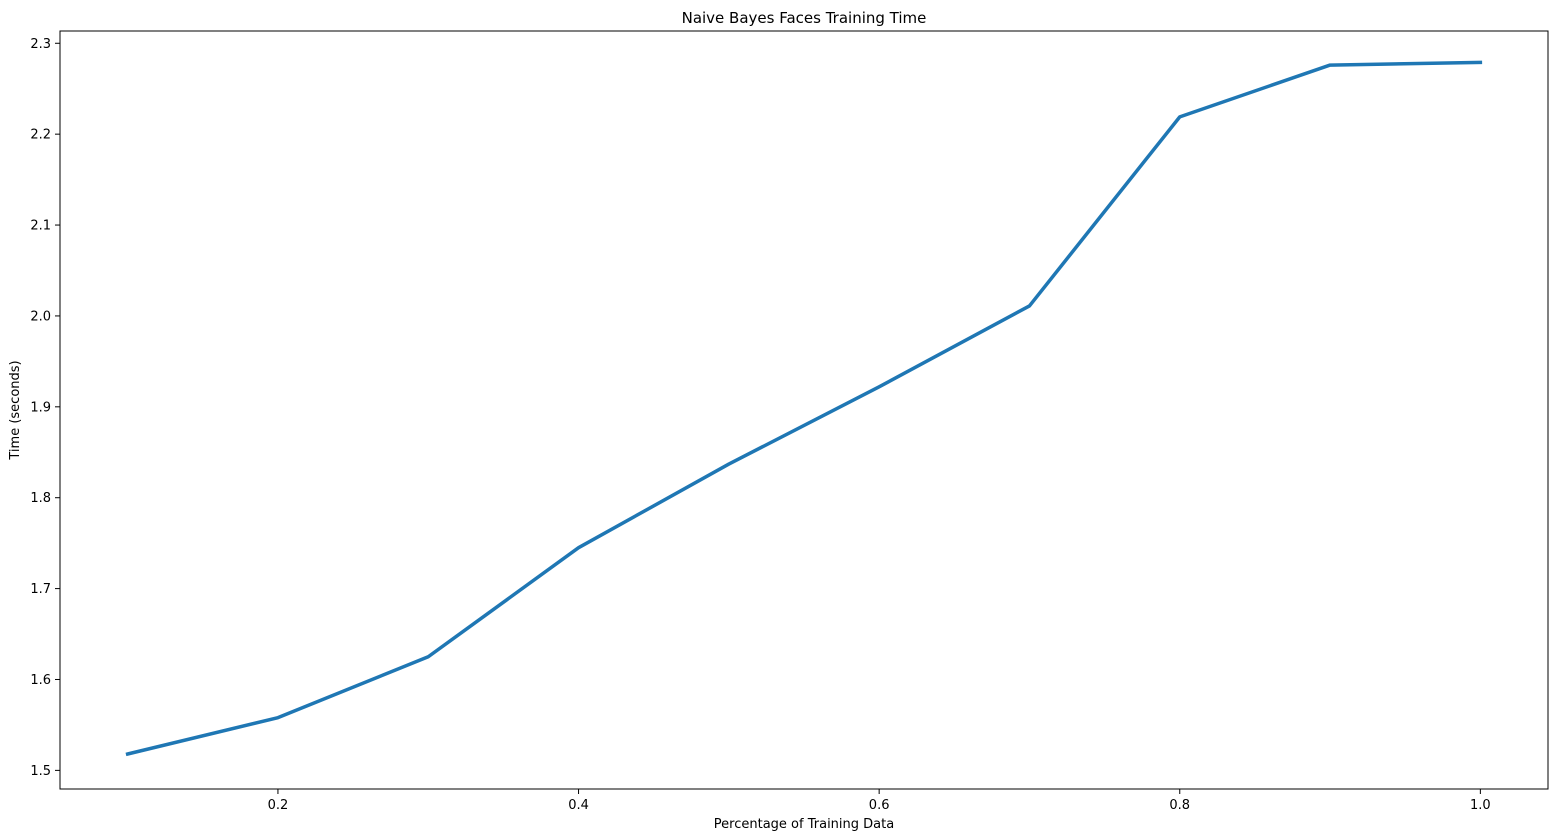 Image resolution: width=1561 pixels, height=837 pixels. What do you see at coordinates (40, 316) in the screenshot?
I see `y-tick-label: 2.0` at bounding box center [40, 316].